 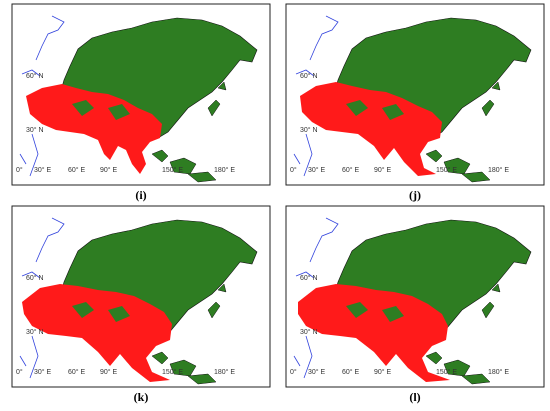 What do you see at coordinates (414, 397) in the screenshot?
I see `panel-label: (l)` at bounding box center [414, 397].